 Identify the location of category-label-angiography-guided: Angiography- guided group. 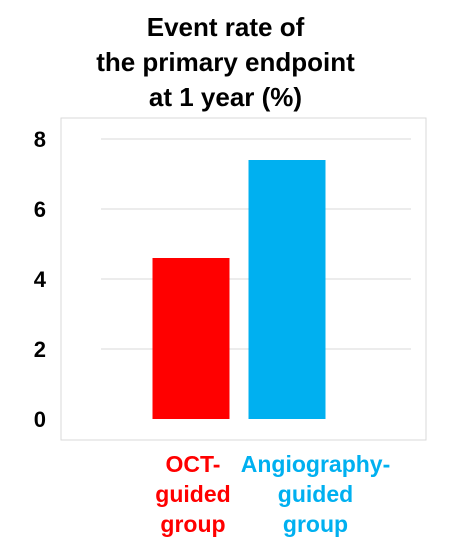
(315, 494).